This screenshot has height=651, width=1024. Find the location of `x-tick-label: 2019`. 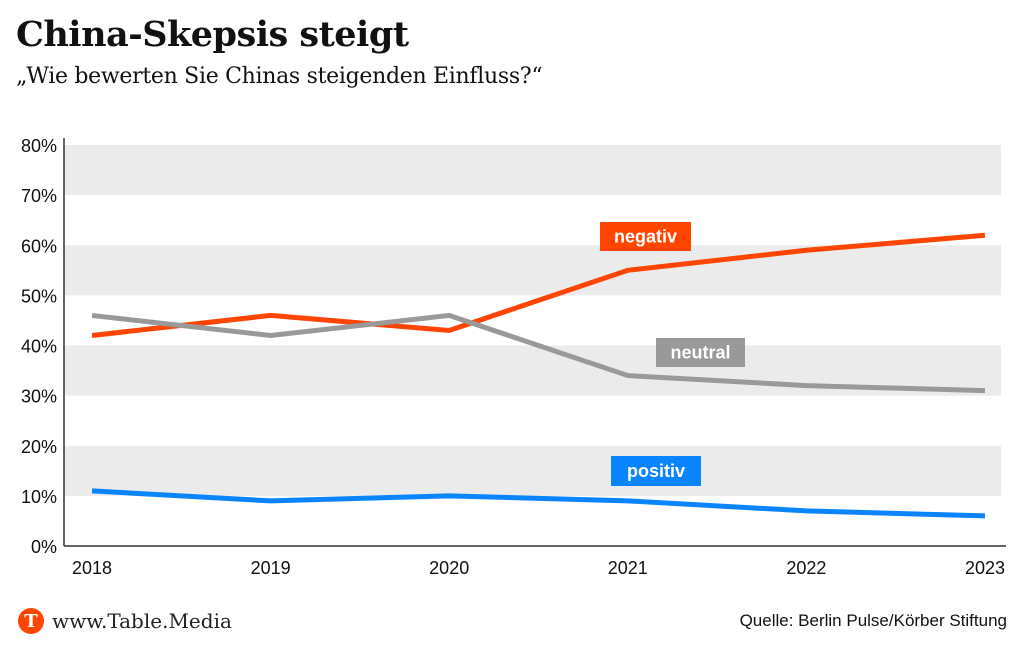

x-tick-label: 2019 is located at coordinates (271, 568).